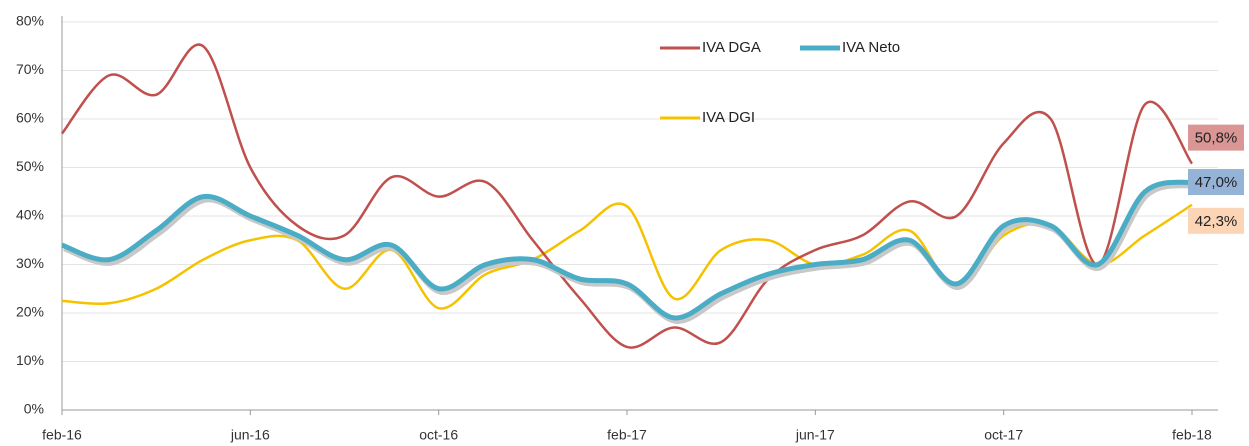  Describe the element at coordinates (438, 435) in the screenshot. I see `x-tick-label: oct-16` at that location.